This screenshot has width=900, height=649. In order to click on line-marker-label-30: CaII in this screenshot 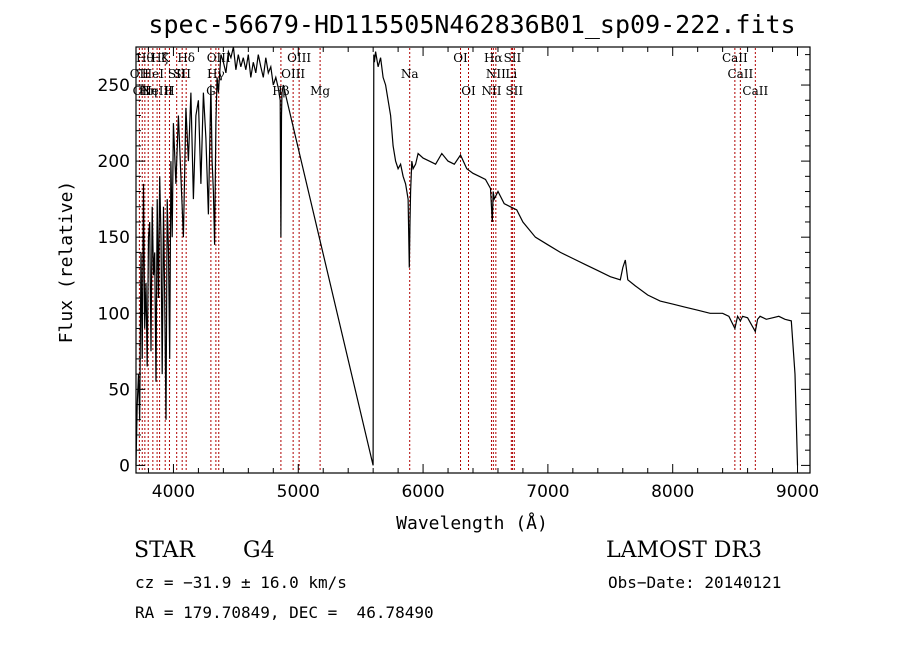, I will do `click(755, 91)`.